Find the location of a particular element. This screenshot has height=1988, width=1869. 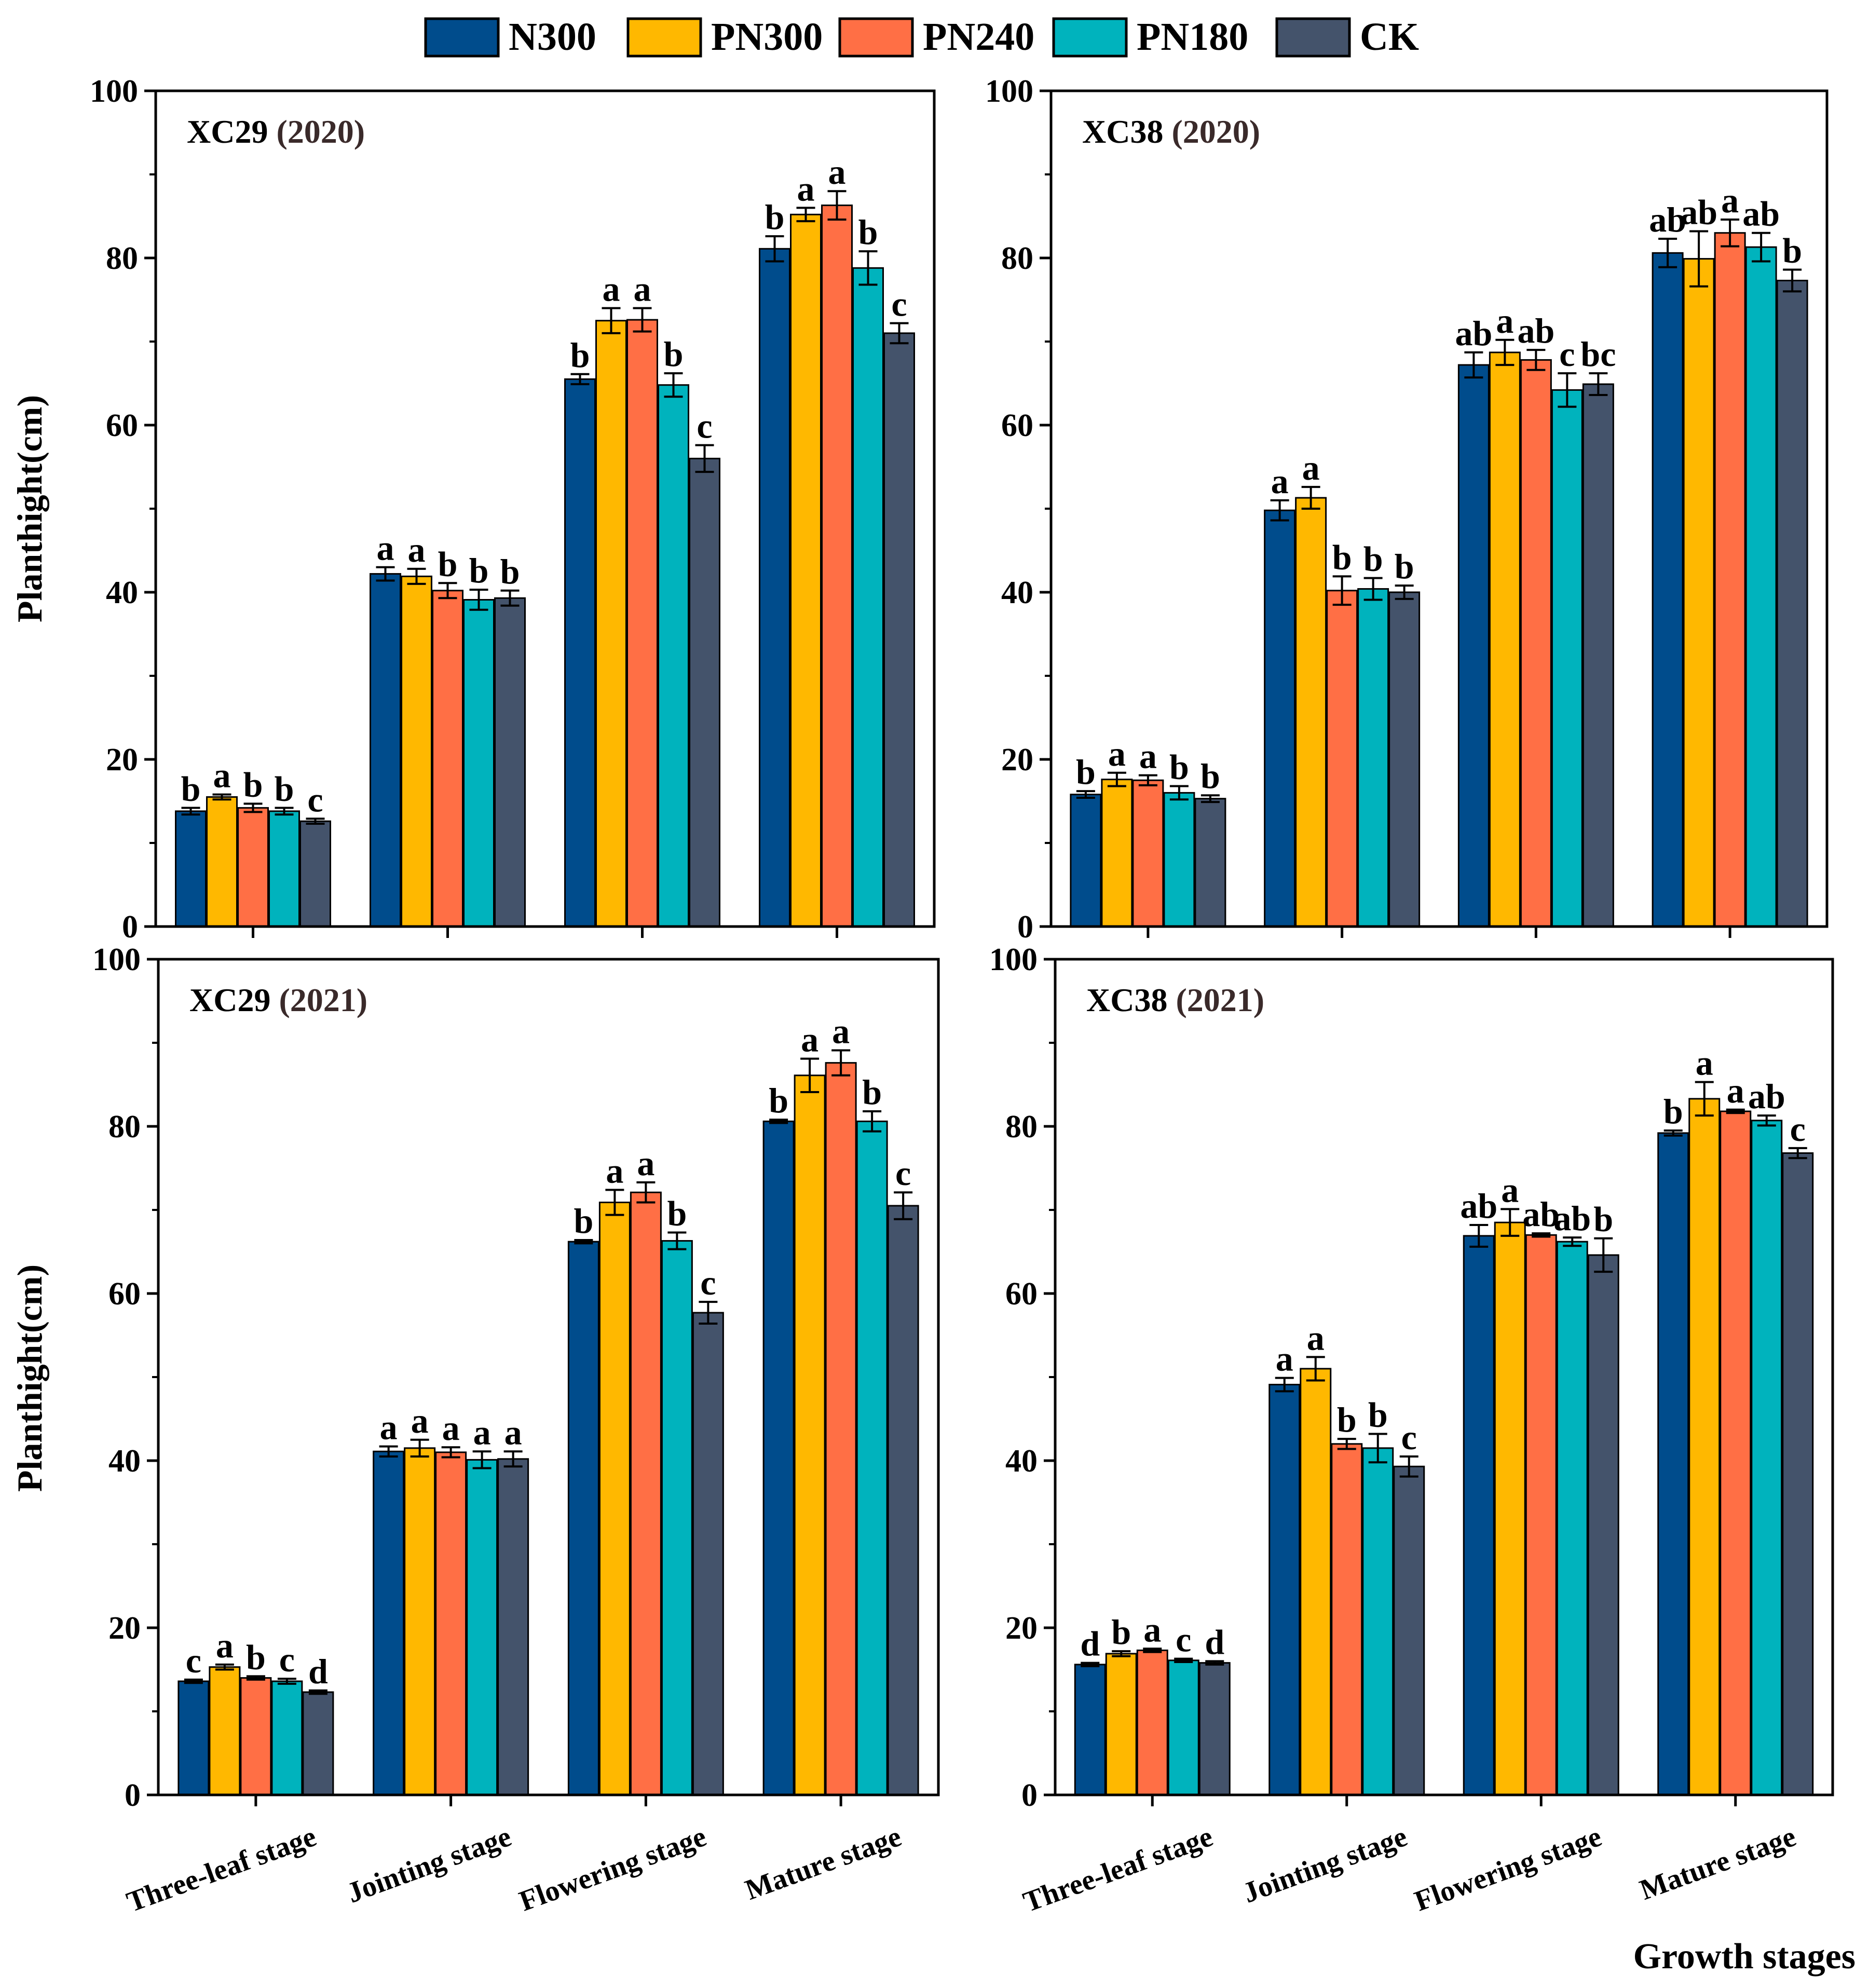

legend-label-pn300: PN300 is located at coordinates (767, 37).